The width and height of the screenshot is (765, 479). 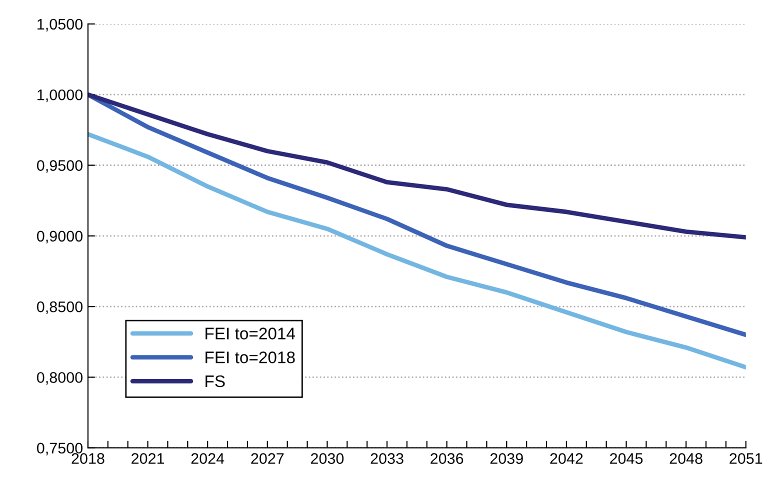 What do you see at coordinates (566, 458) in the screenshot?
I see `x-tick-label: 2042` at bounding box center [566, 458].